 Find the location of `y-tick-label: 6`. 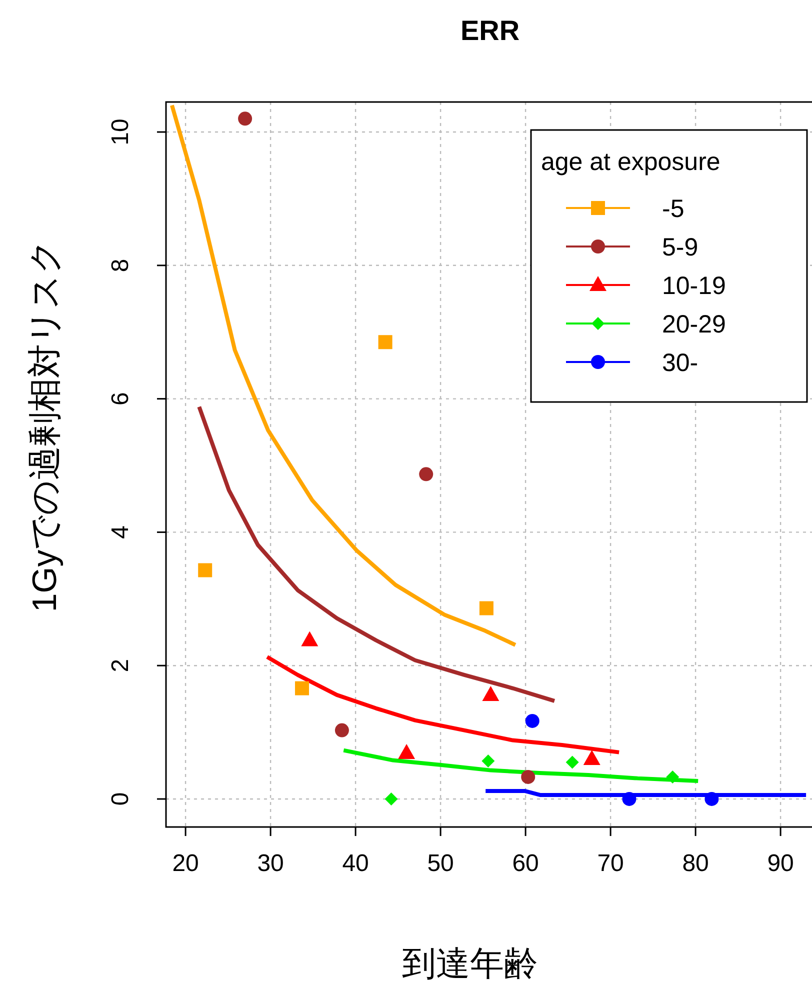

y-tick-label: 6 is located at coordinates (120, 399).